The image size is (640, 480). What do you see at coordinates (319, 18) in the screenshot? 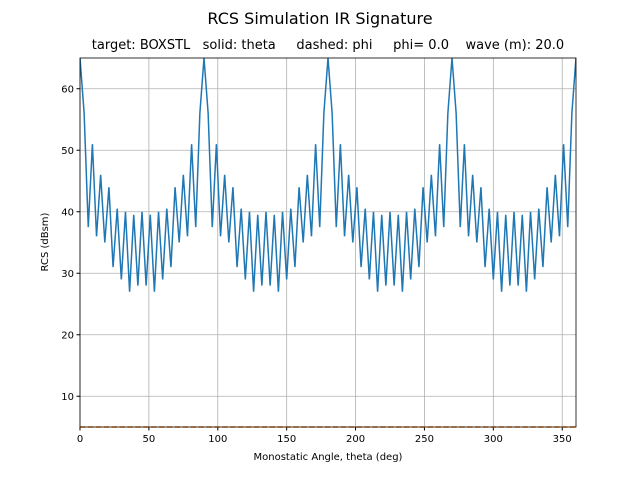
I see `chart-title: RCS Simulation IR Signature` at bounding box center [319, 18].